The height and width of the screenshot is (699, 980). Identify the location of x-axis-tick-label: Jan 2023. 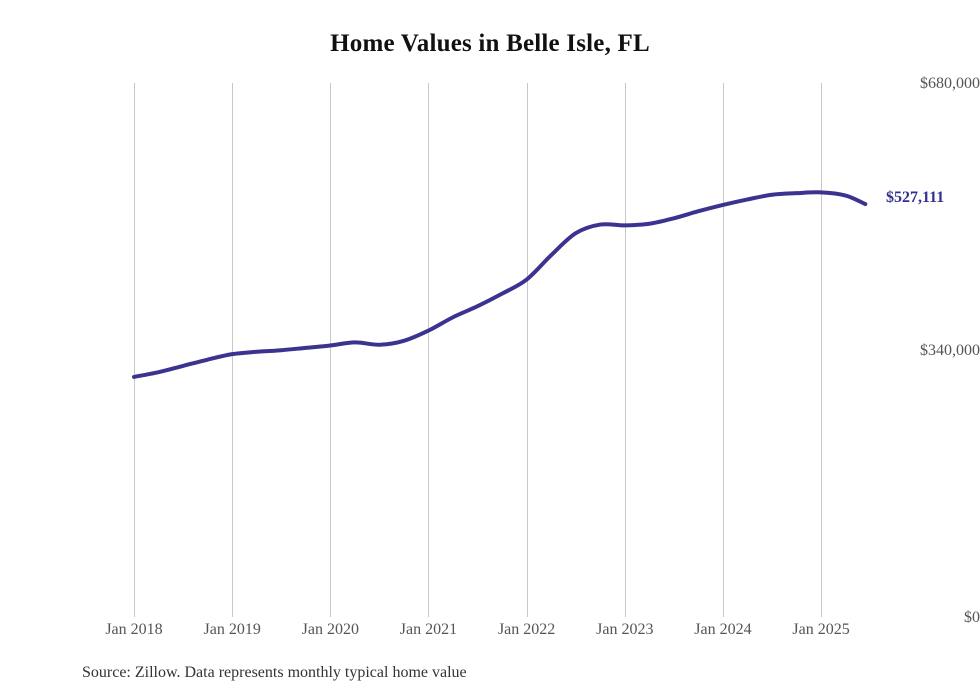
(625, 629).